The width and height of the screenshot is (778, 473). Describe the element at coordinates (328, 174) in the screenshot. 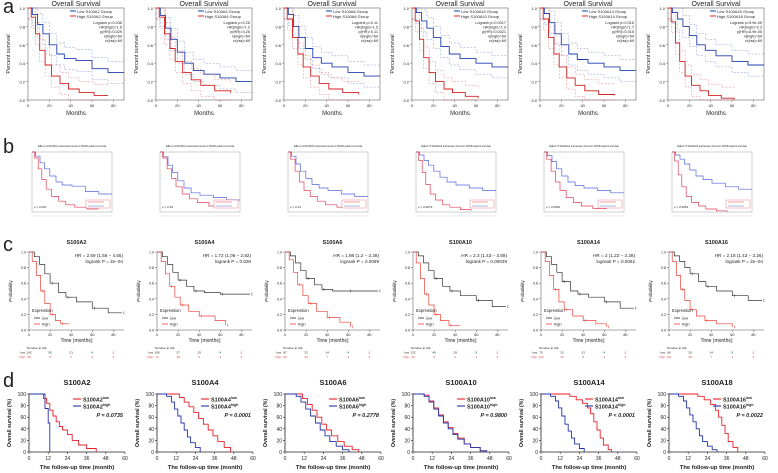

I see `row-b-curve-low` at that location.